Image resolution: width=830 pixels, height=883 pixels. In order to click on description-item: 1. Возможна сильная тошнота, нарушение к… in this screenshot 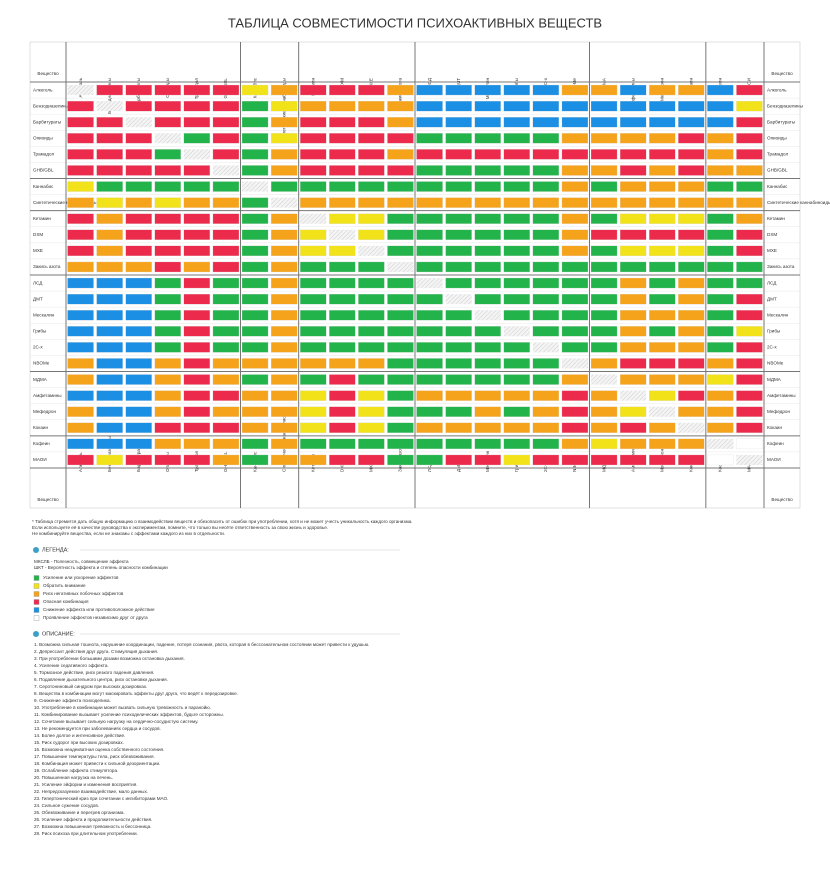, I will do `click(201, 644)`.